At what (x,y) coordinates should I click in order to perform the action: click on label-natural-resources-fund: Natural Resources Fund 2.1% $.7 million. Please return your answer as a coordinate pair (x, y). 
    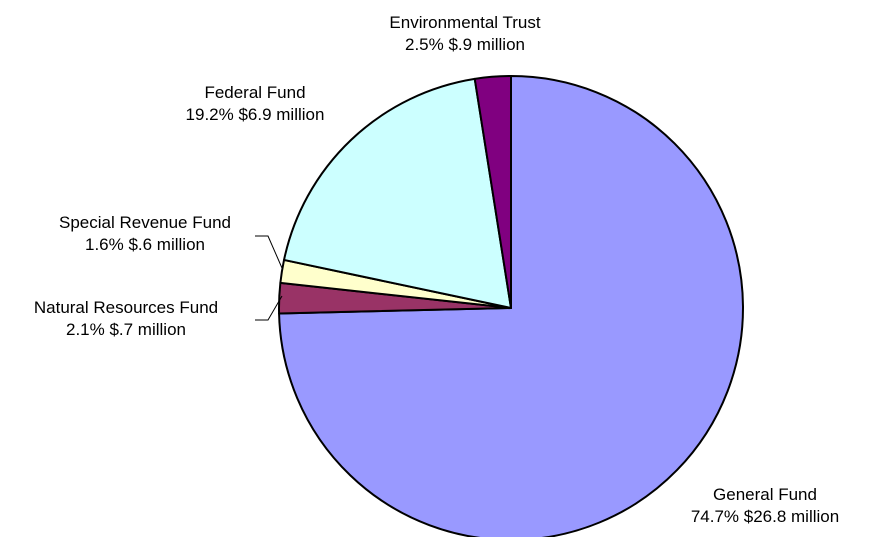
    Looking at the image, I should click on (126, 319).